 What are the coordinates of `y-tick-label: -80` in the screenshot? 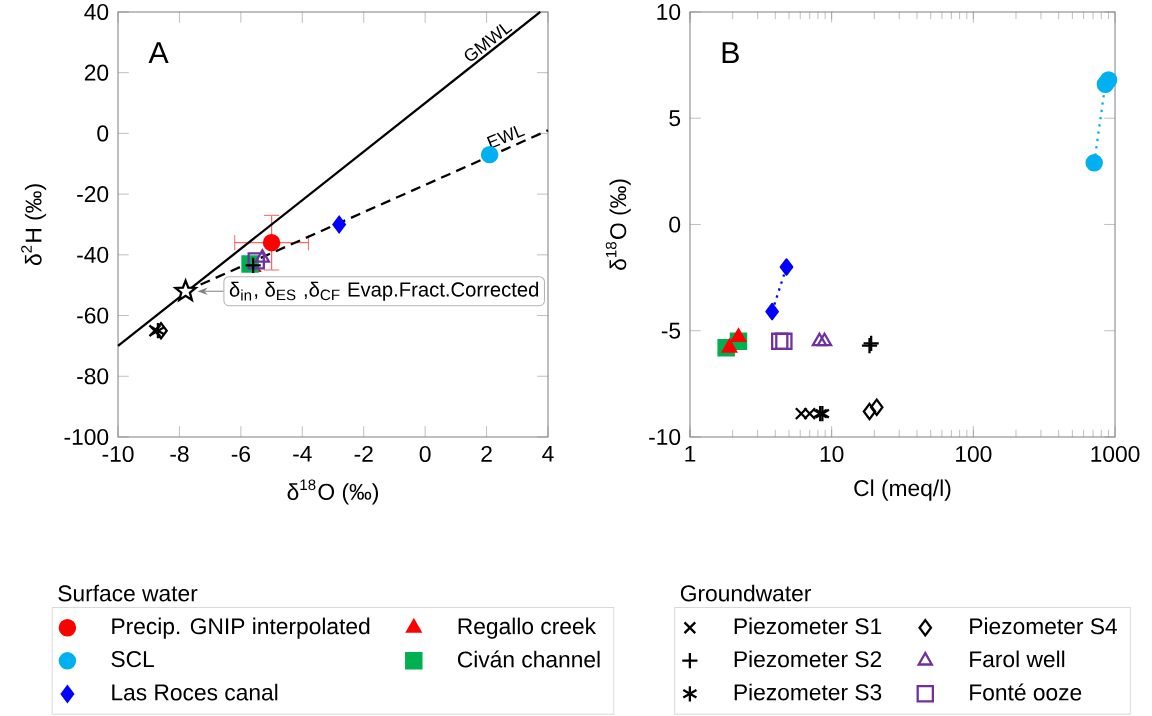 It's located at (93, 376).